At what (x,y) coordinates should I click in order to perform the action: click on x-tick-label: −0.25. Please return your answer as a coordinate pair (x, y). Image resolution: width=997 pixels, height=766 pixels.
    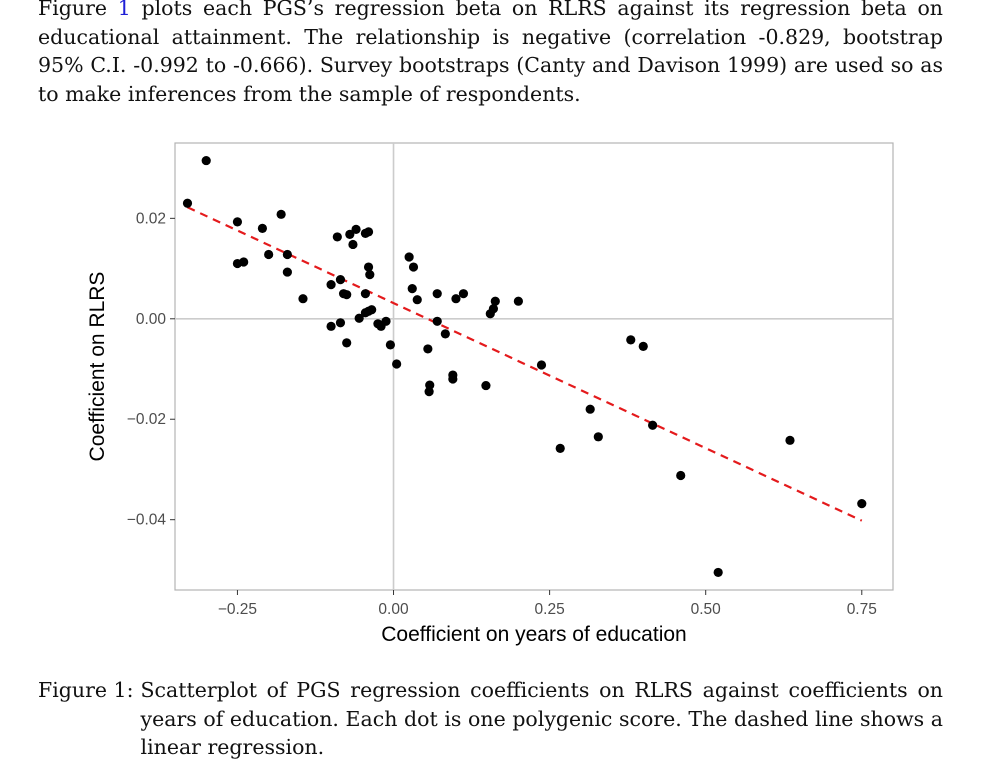
    Looking at the image, I should click on (237, 609).